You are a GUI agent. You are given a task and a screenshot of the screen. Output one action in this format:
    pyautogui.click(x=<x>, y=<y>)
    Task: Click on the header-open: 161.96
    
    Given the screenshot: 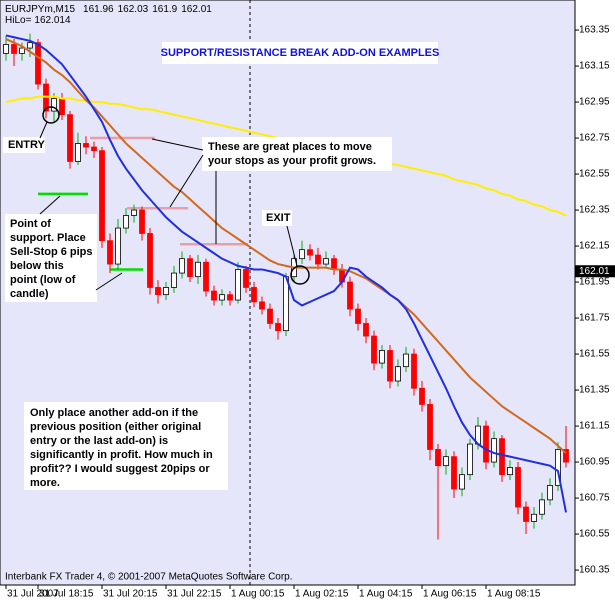 What is the action you would take?
    pyautogui.click(x=98, y=9)
    